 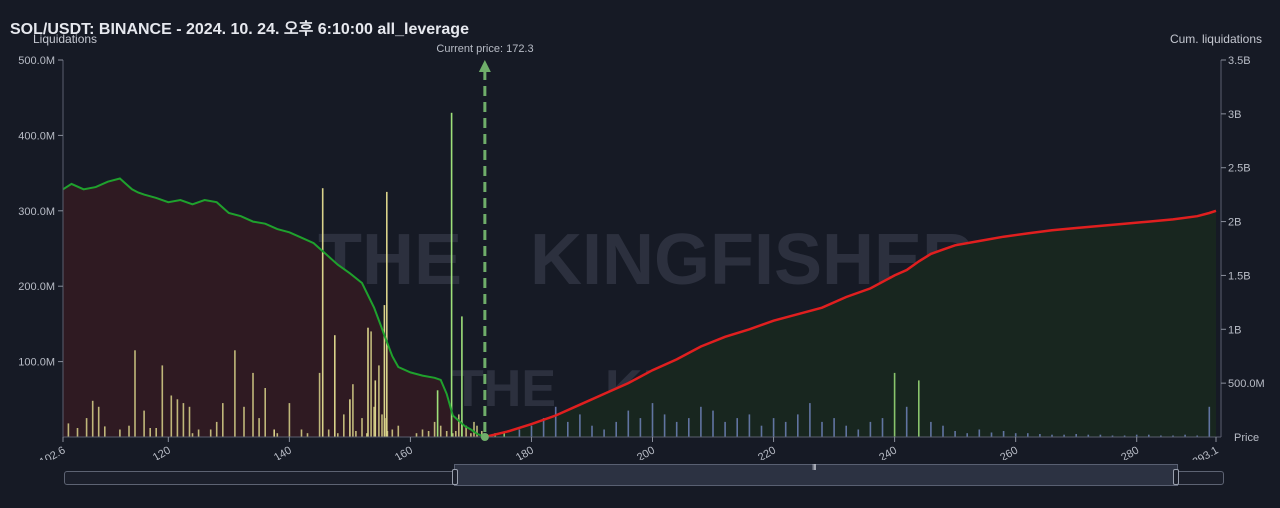 I want to click on range-handle-left, so click(x=455, y=477).